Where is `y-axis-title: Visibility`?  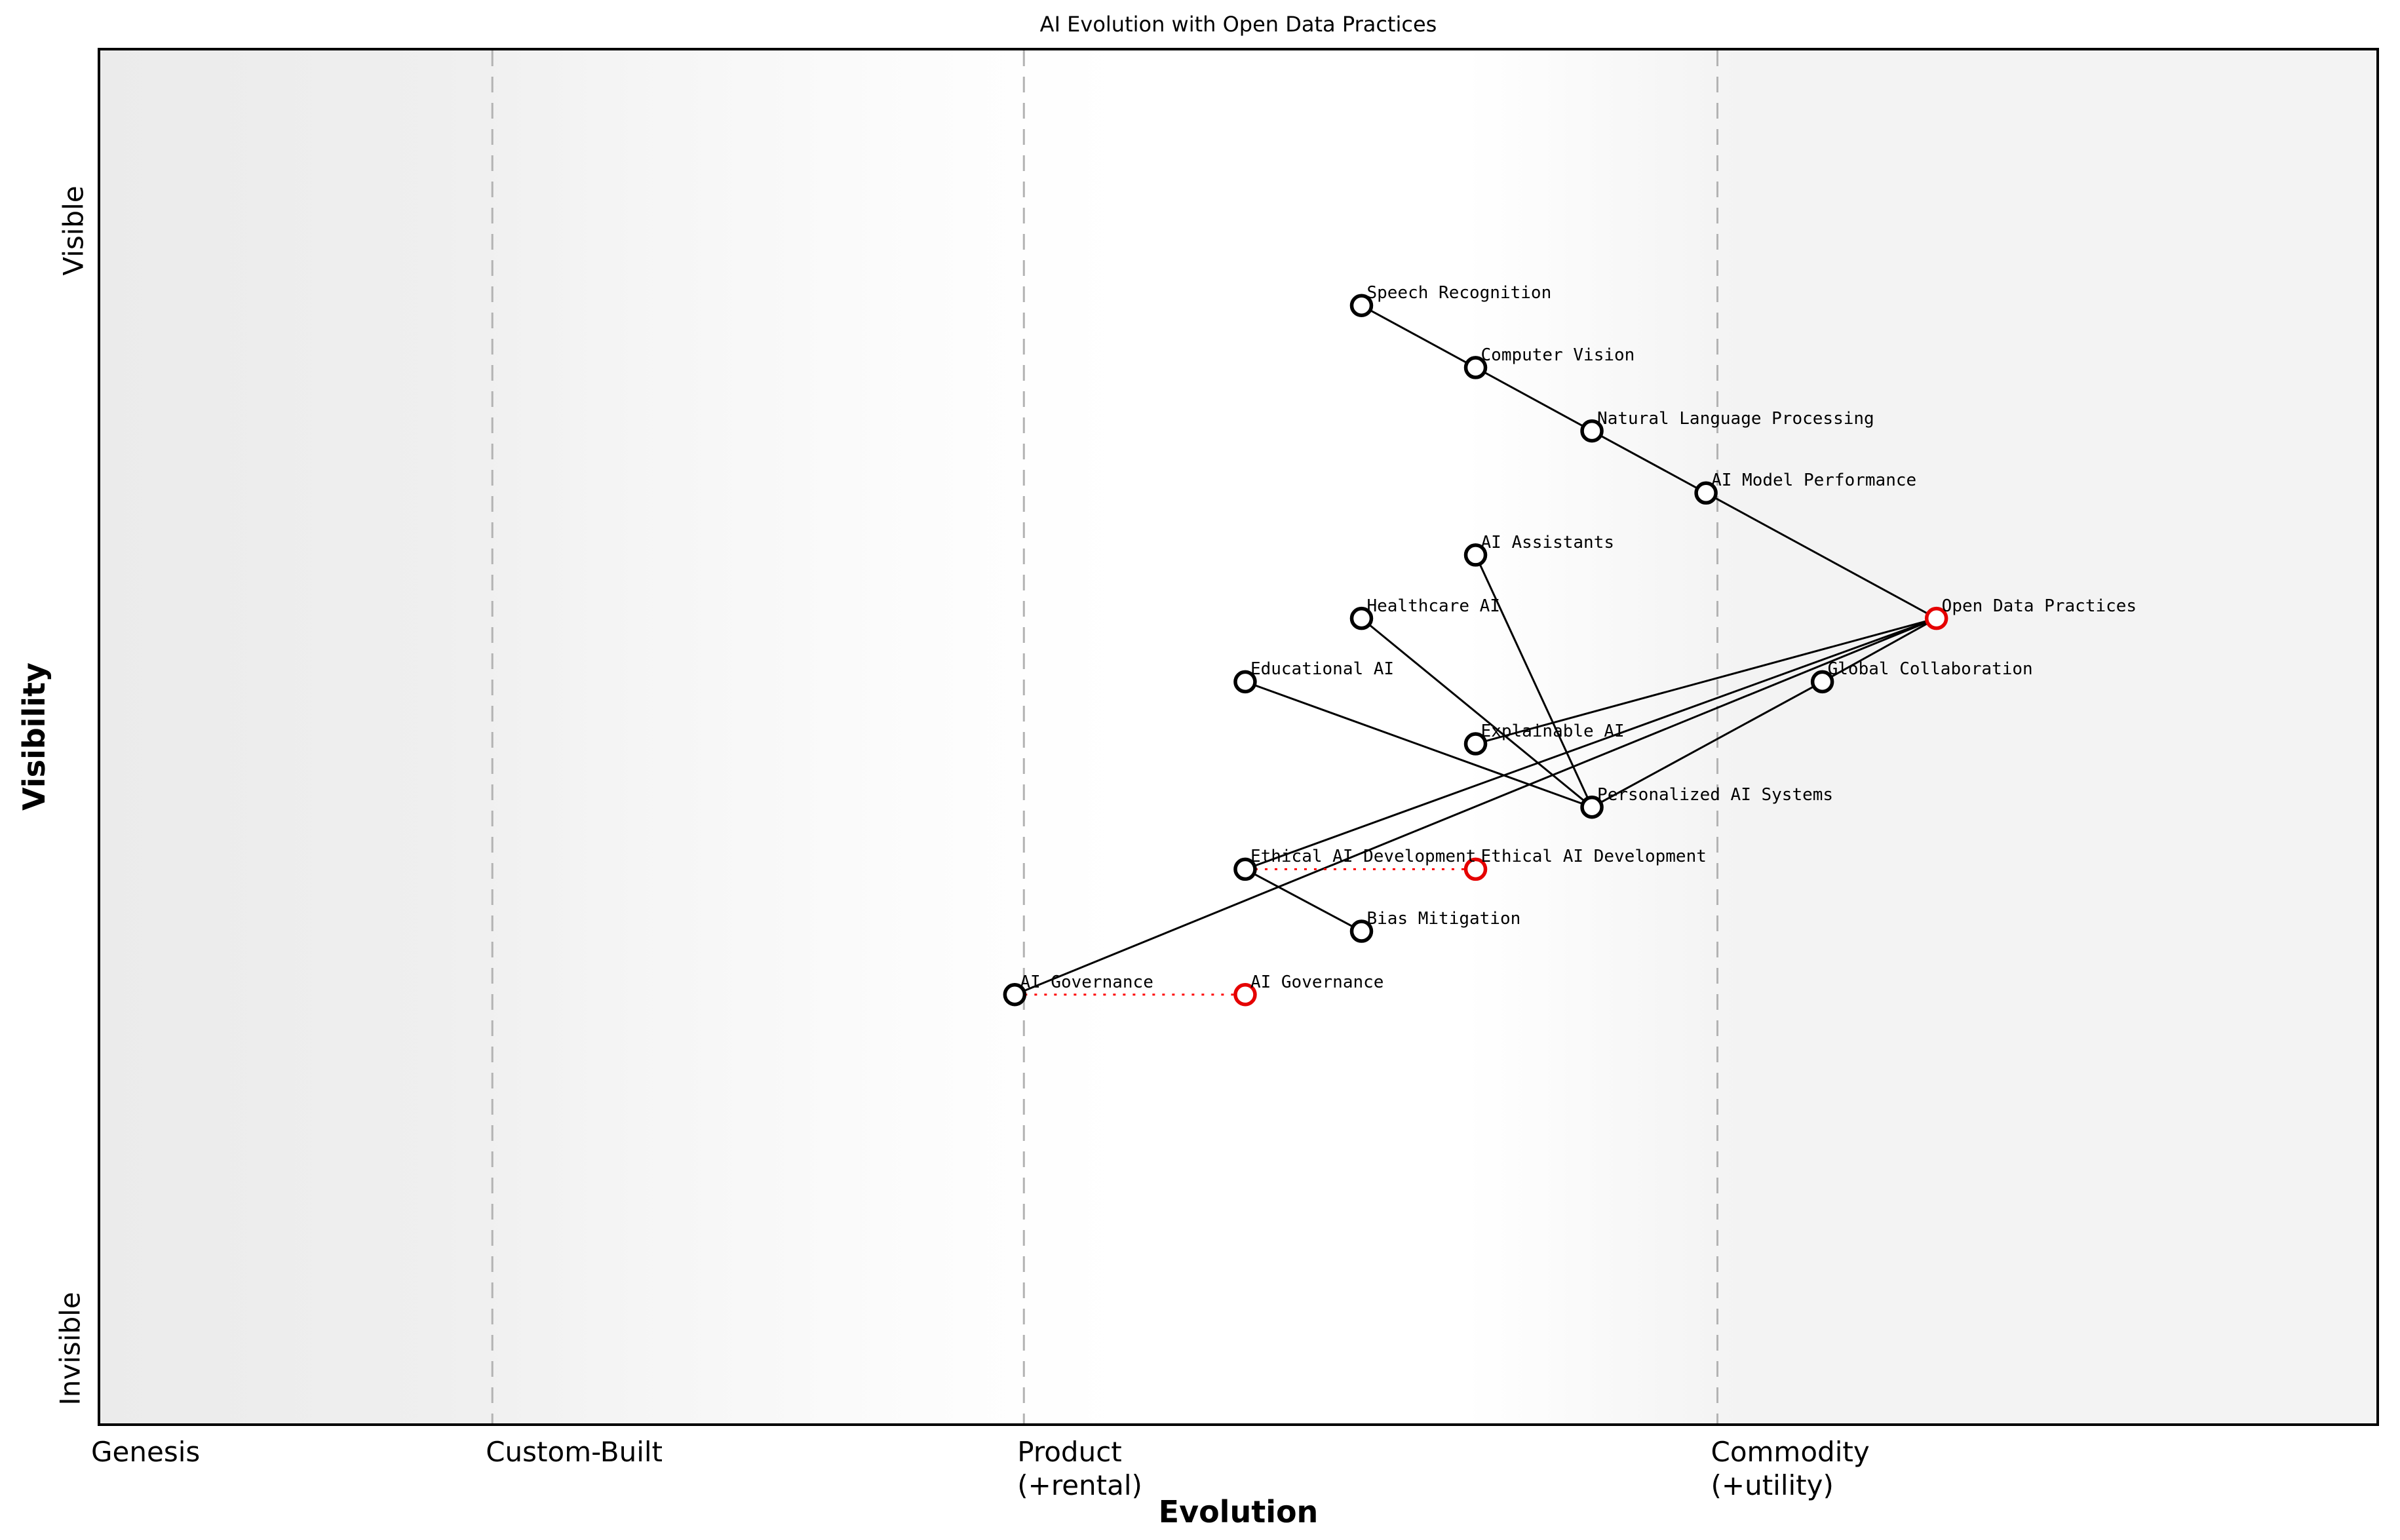 y-axis-title: Visibility is located at coordinates (34, 737).